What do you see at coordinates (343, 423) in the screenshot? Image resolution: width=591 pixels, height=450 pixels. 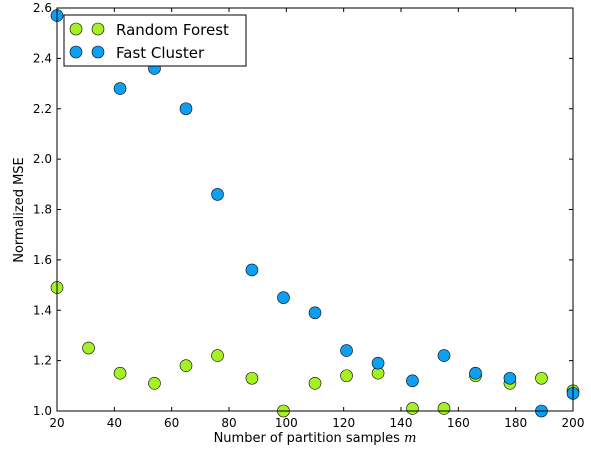 I see `x-tick-label: 120` at bounding box center [343, 423].